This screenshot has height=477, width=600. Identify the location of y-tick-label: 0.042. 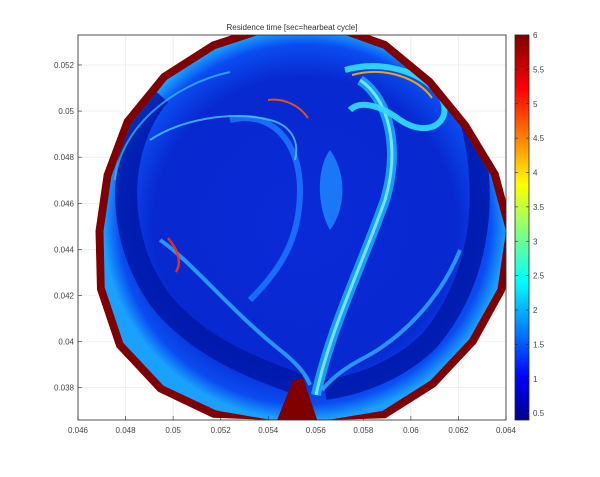
(64, 296).